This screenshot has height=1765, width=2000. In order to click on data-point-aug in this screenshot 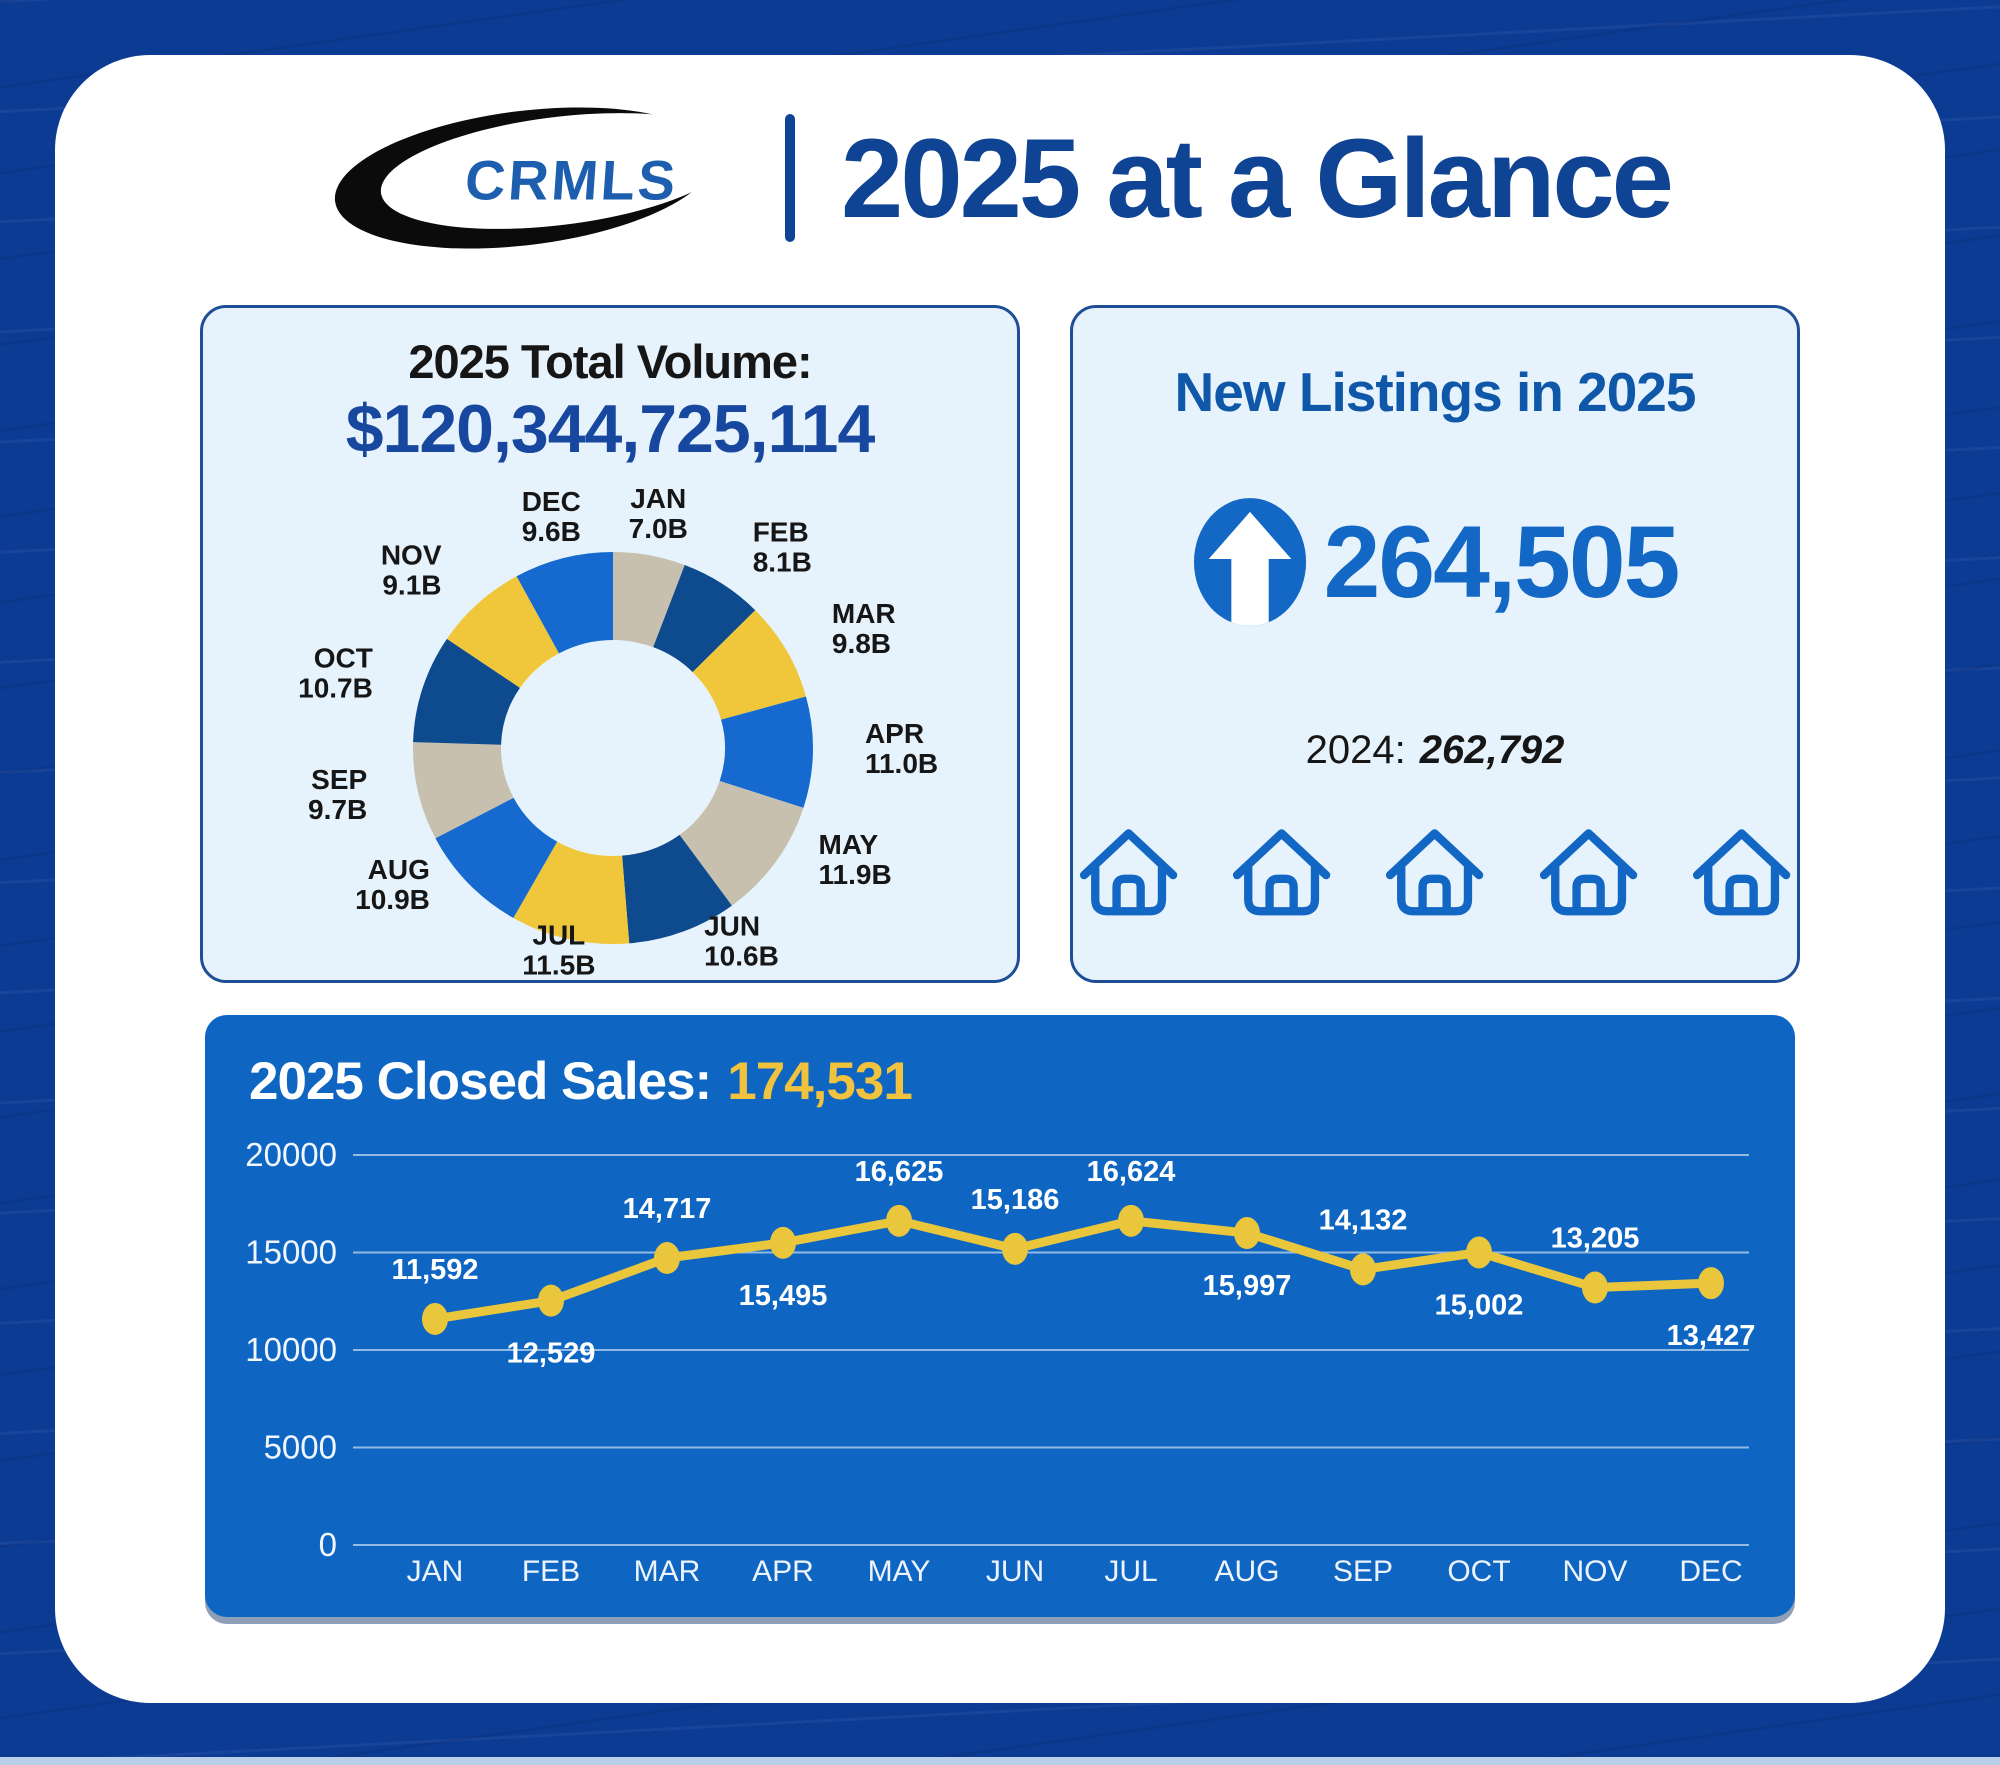, I will do `click(1247, 1233)`.